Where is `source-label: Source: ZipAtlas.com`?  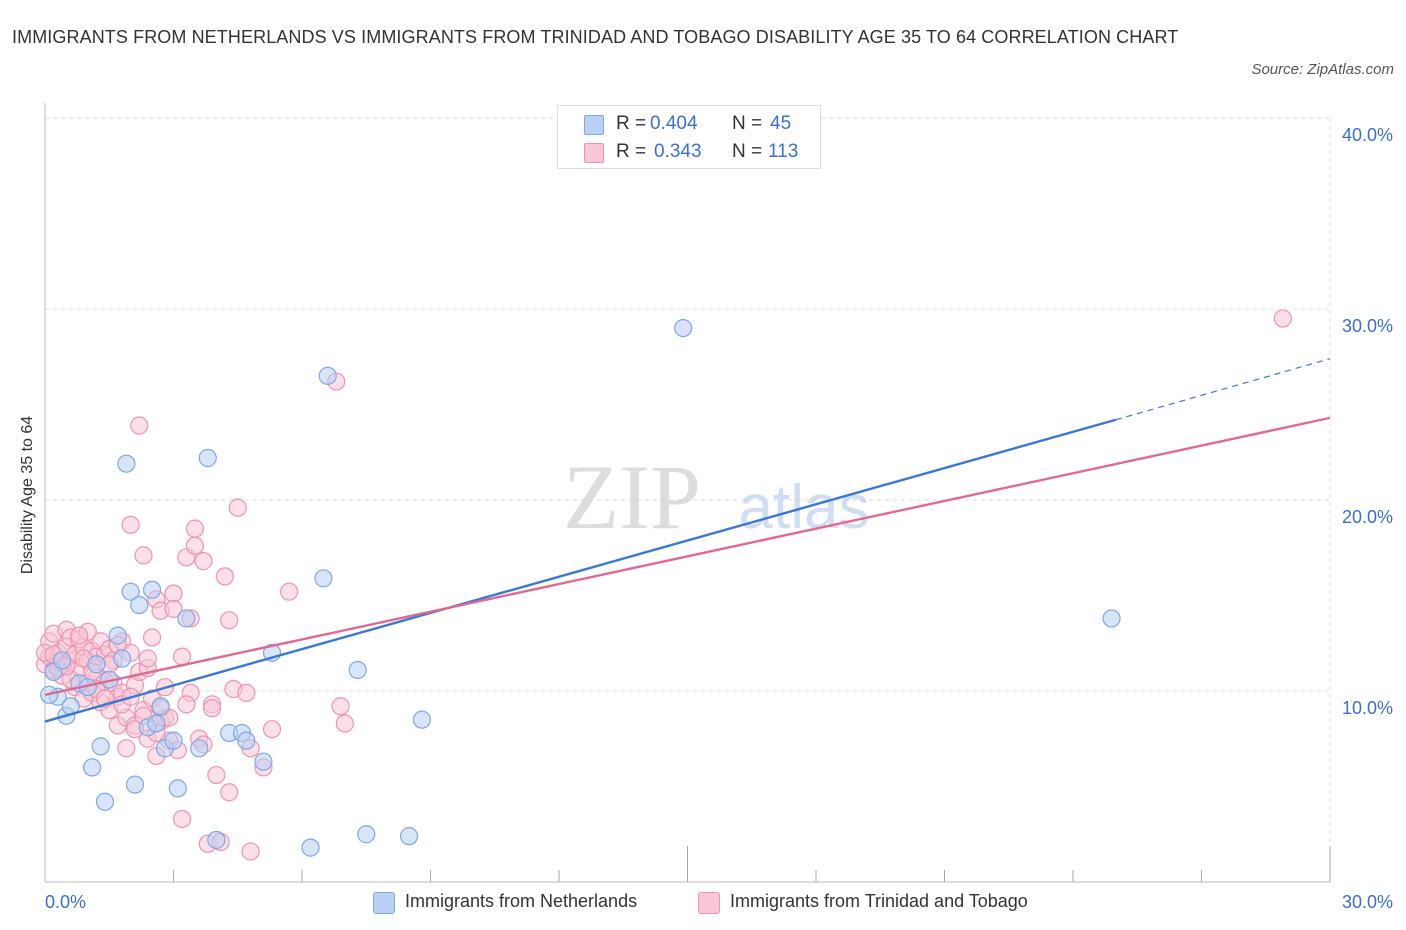 source-label: Source: ZipAtlas.com is located at coordinates (1322, 69).